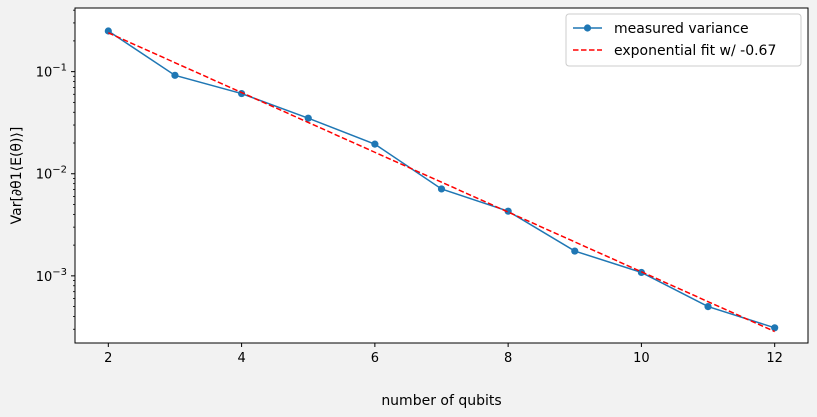 Image resolution: width=817 pixels, height=417 pixels. What do you see at coordinates (695, 51) in the screenshot?
I see `legend-label: exponential fit w/ -0.67` at bounding box center [695, 51].